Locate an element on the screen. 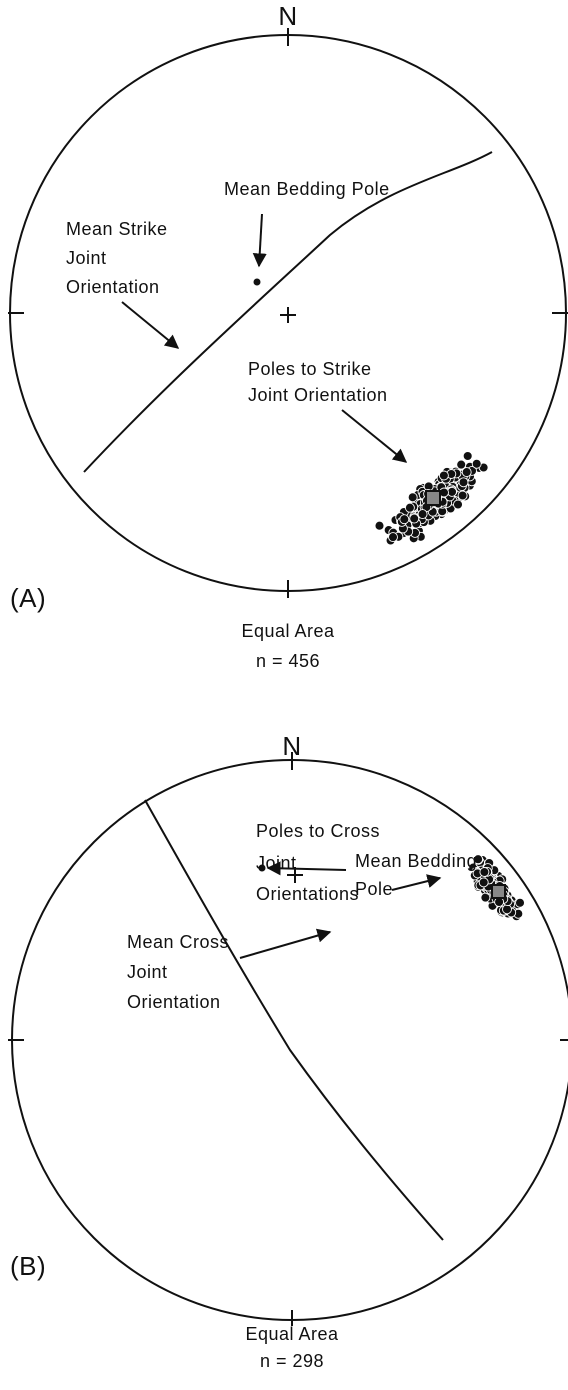 This screenshot has width=568, height=1390. annotation: Orientations is located at coordinates (307, 894).